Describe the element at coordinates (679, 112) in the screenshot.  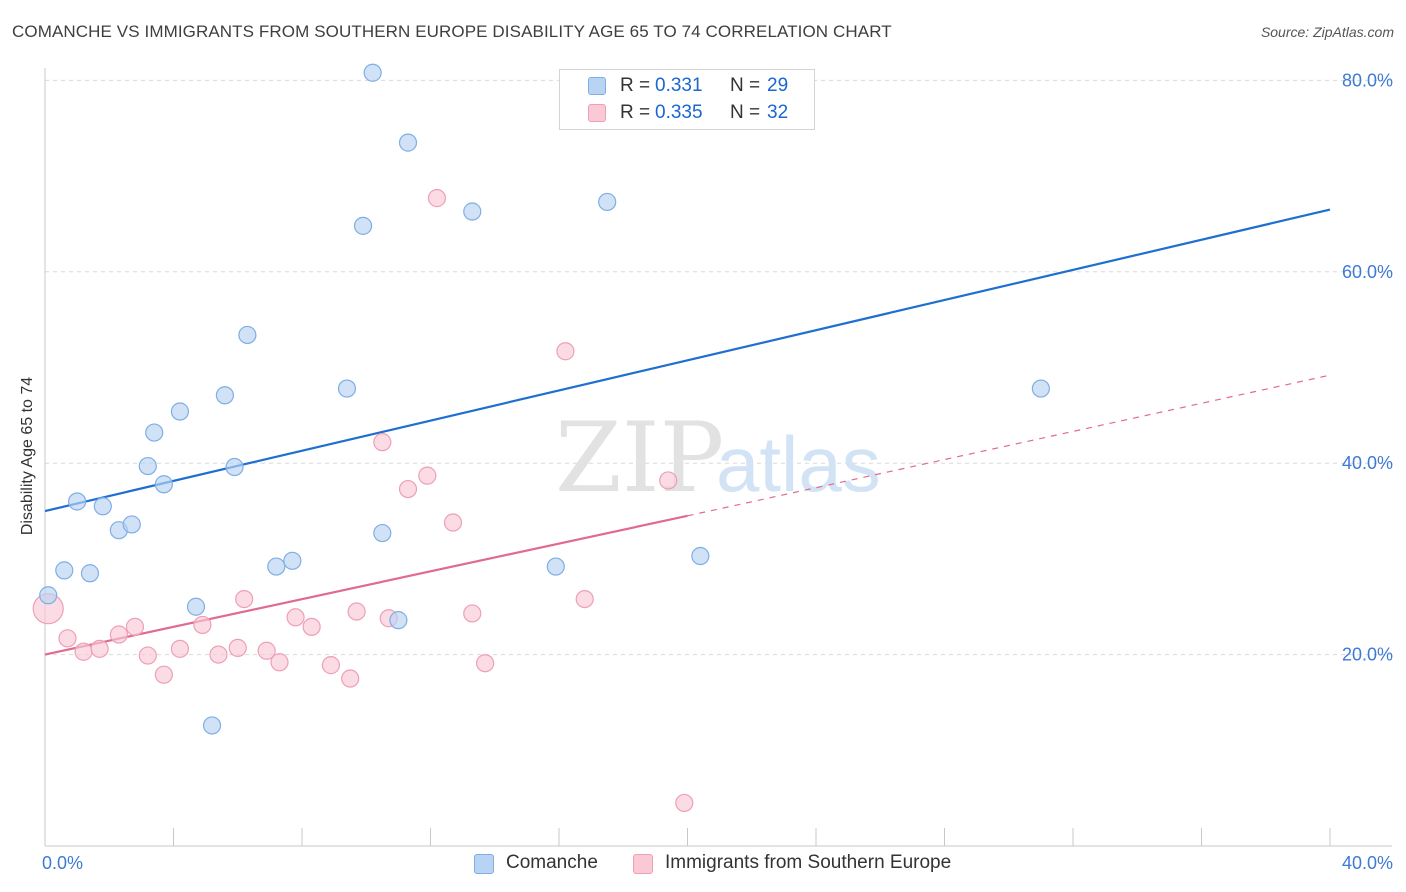
I see `legend-r-value: 0.335` at that location.